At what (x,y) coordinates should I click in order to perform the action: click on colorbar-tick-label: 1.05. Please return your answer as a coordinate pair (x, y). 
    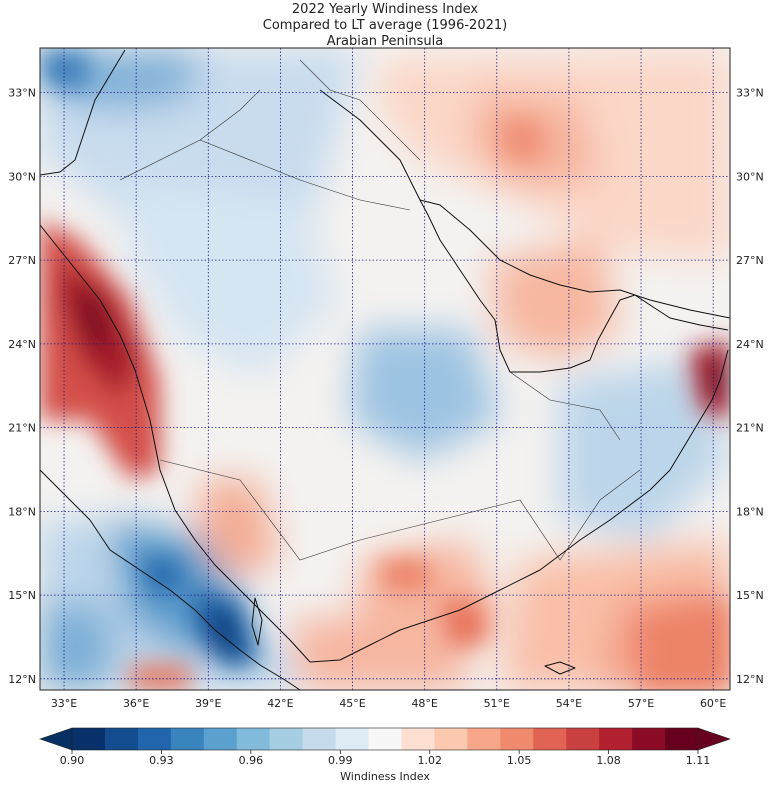
    Looking at the image, I should click on (519, 760).